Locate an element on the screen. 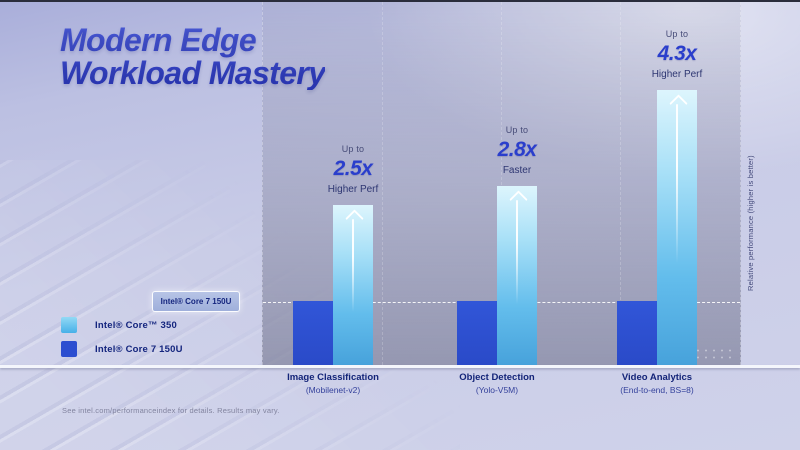  legend-label: Intel® Core 7 150U is located at coordinates (139, 349).